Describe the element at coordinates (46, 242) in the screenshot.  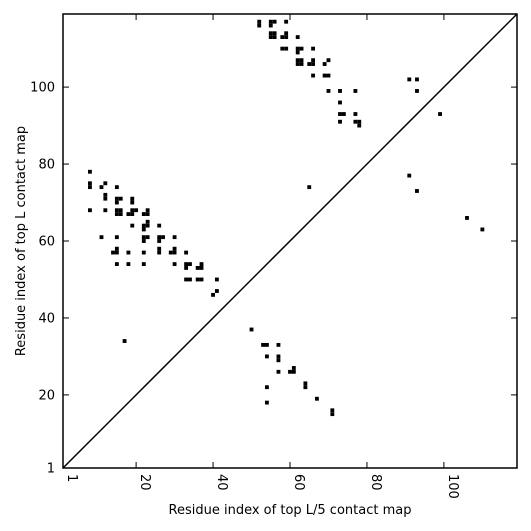
I see `y-tick-label: 60` at that location.